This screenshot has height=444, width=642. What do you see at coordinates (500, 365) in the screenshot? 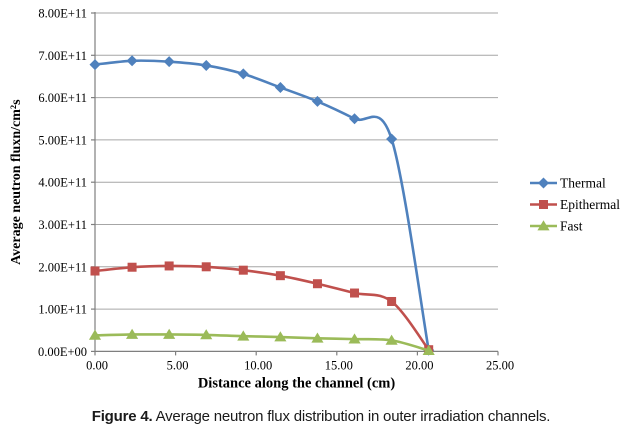
I see `x-tick-label: 25.00` at bounding box center [500, 365].